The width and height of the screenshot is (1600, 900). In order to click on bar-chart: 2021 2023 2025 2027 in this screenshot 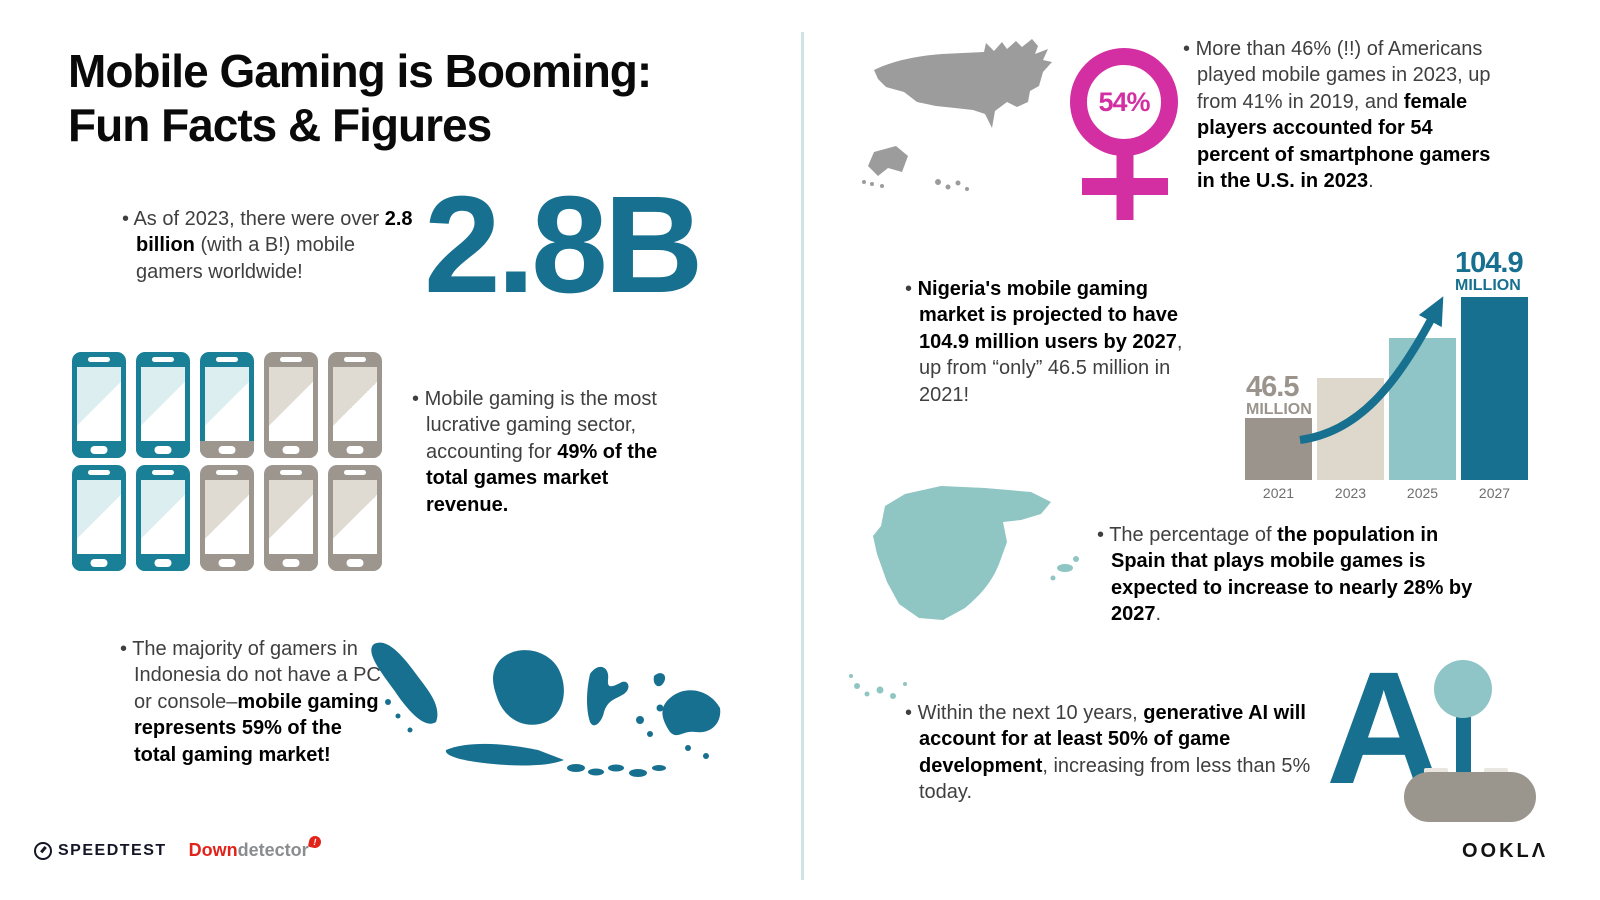, I will do `click(1386, 399)`.